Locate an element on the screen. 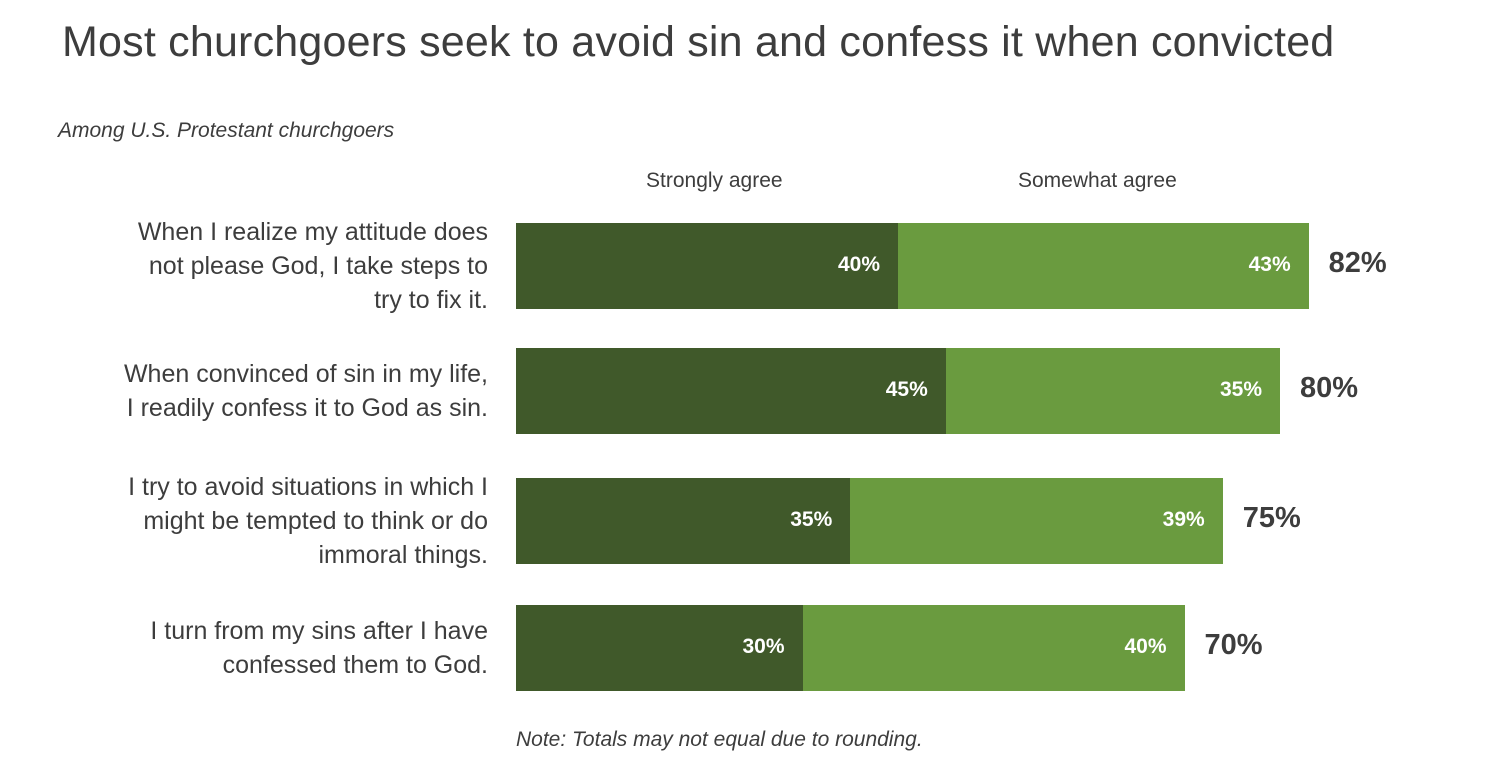  total-label: 75% is located at coordinates (1271, 518).